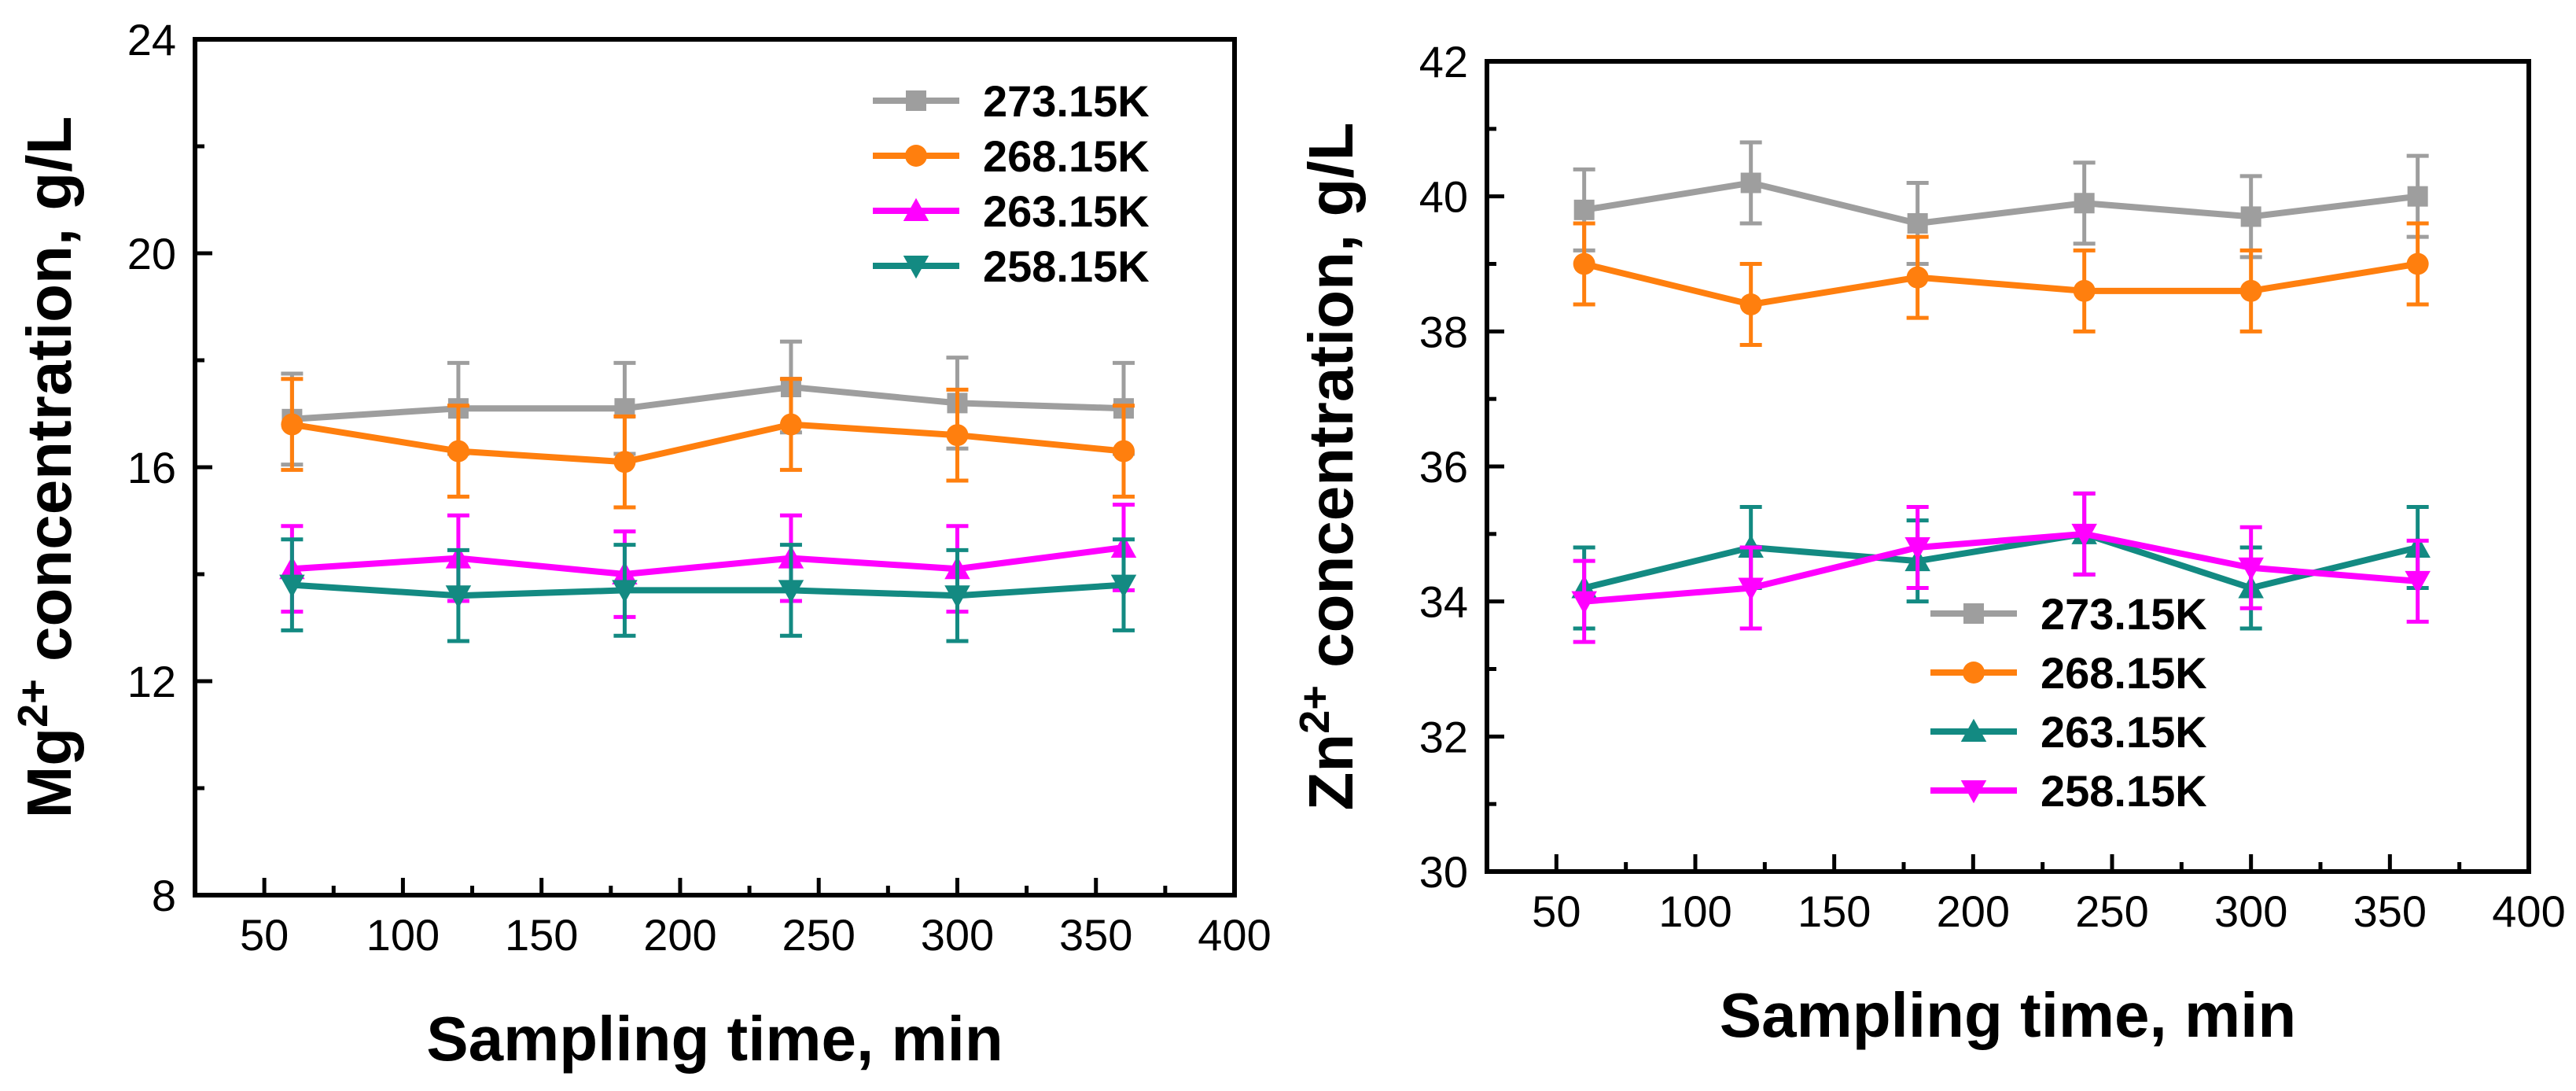 The width and height of the screenshot is (2576, 1091). I want to click on y-tick-label: 8, so click(164, 895).